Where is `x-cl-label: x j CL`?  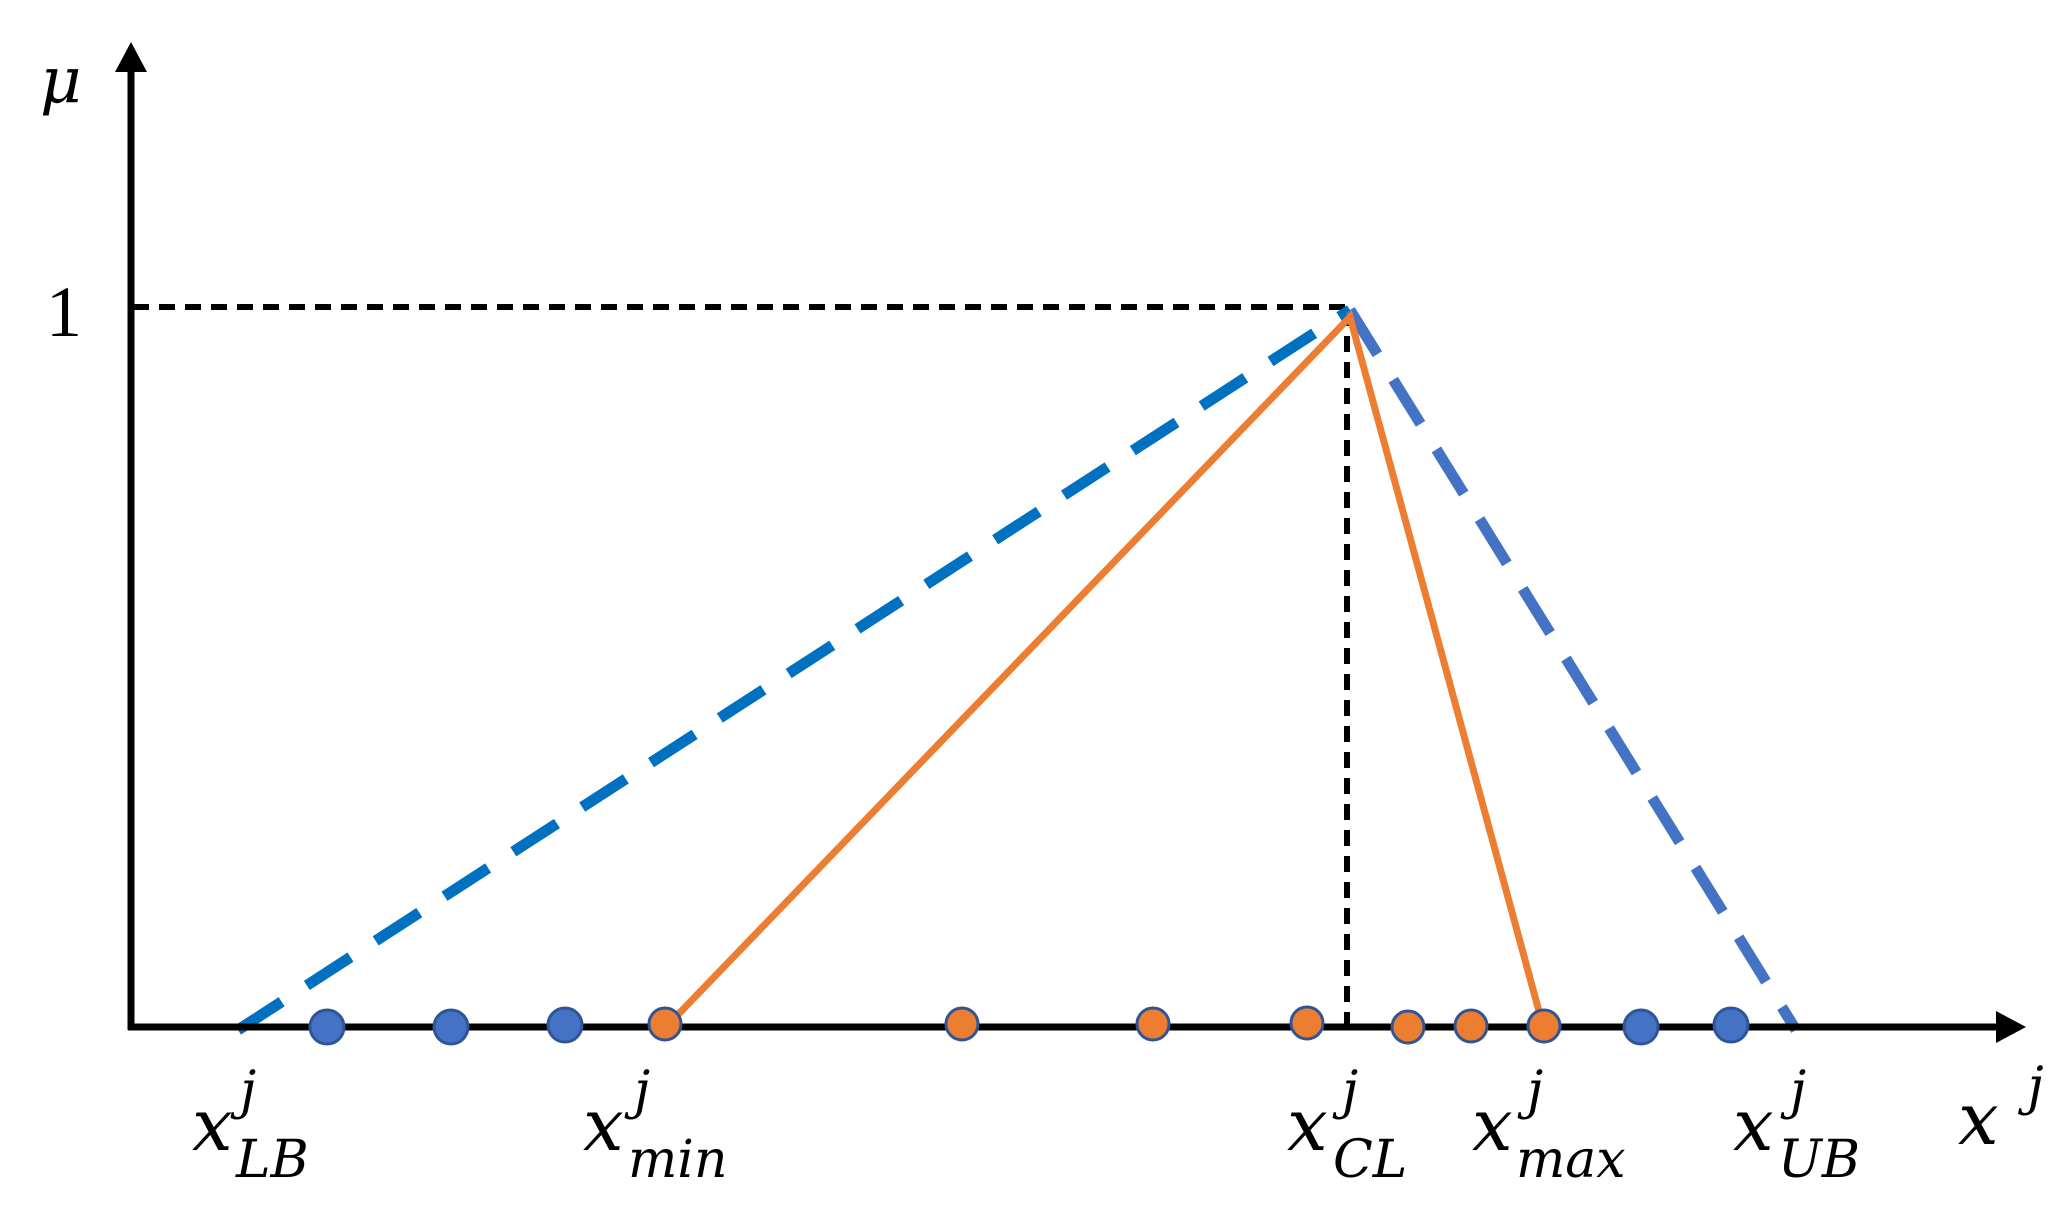 x-cl-label: x j CL is located at coordinates (1347, 1115).